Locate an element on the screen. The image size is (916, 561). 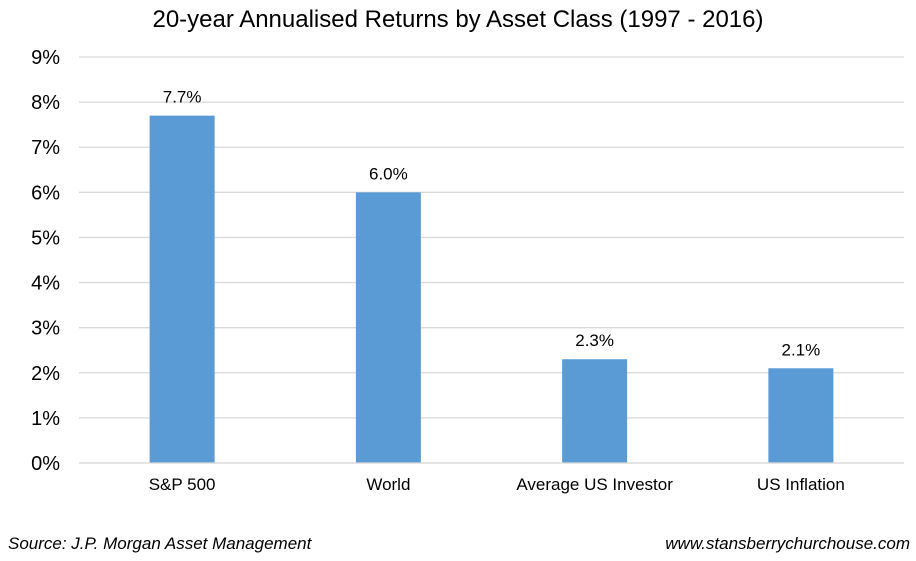
y-tick-label: 1% is located at coordinates (45, 419).